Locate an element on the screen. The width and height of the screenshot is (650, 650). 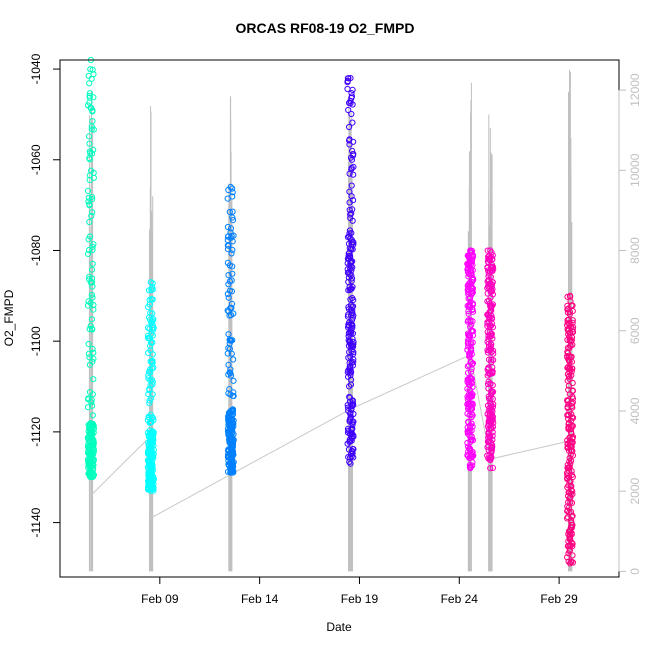
y2-tick-label: 6000 is located at coordinates (635, 330).